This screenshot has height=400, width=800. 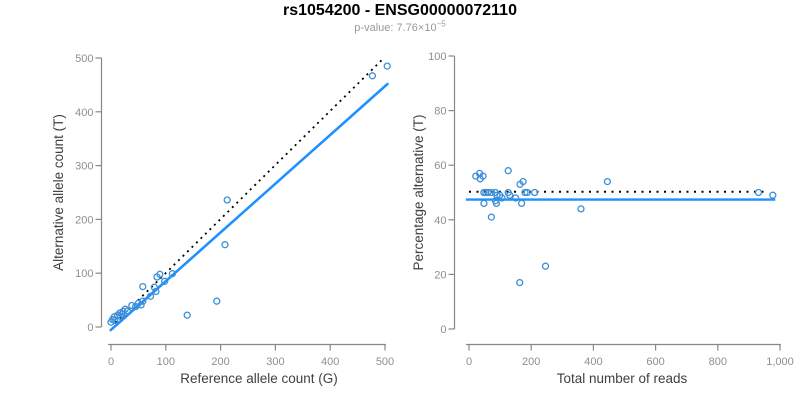 What do you see at coordinates (780, 362) in the screenshot?
I see `x-tick-label: 1,000` at bounding box center [780, 362].